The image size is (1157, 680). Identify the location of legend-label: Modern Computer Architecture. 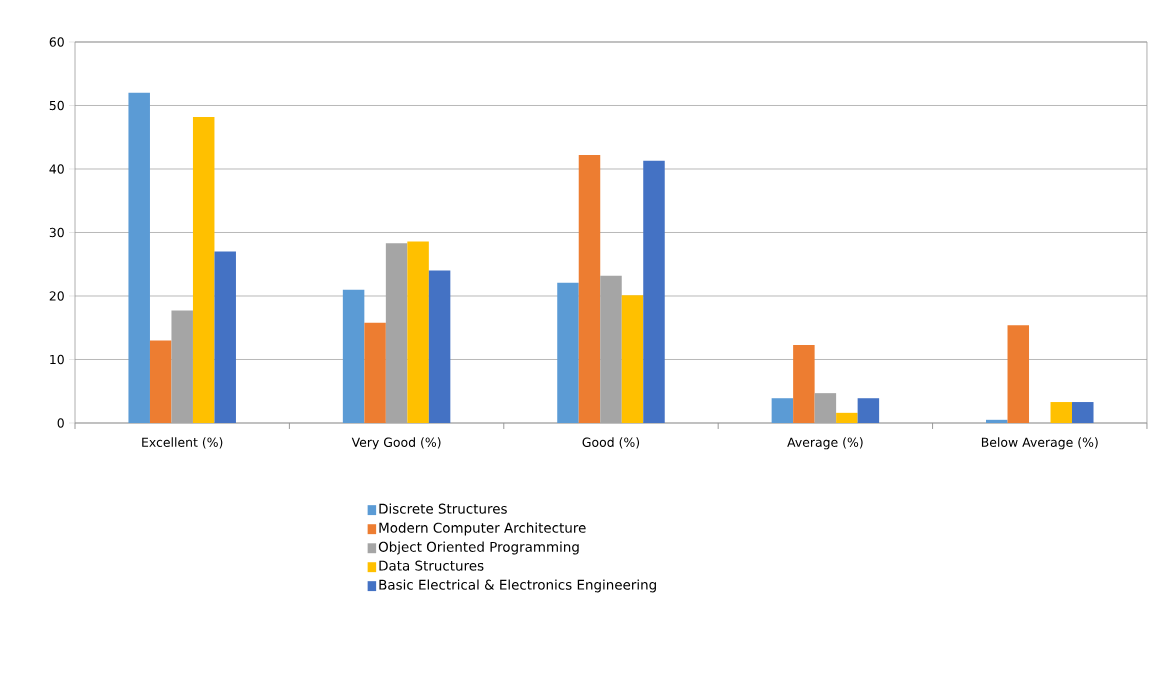
(482, 529).